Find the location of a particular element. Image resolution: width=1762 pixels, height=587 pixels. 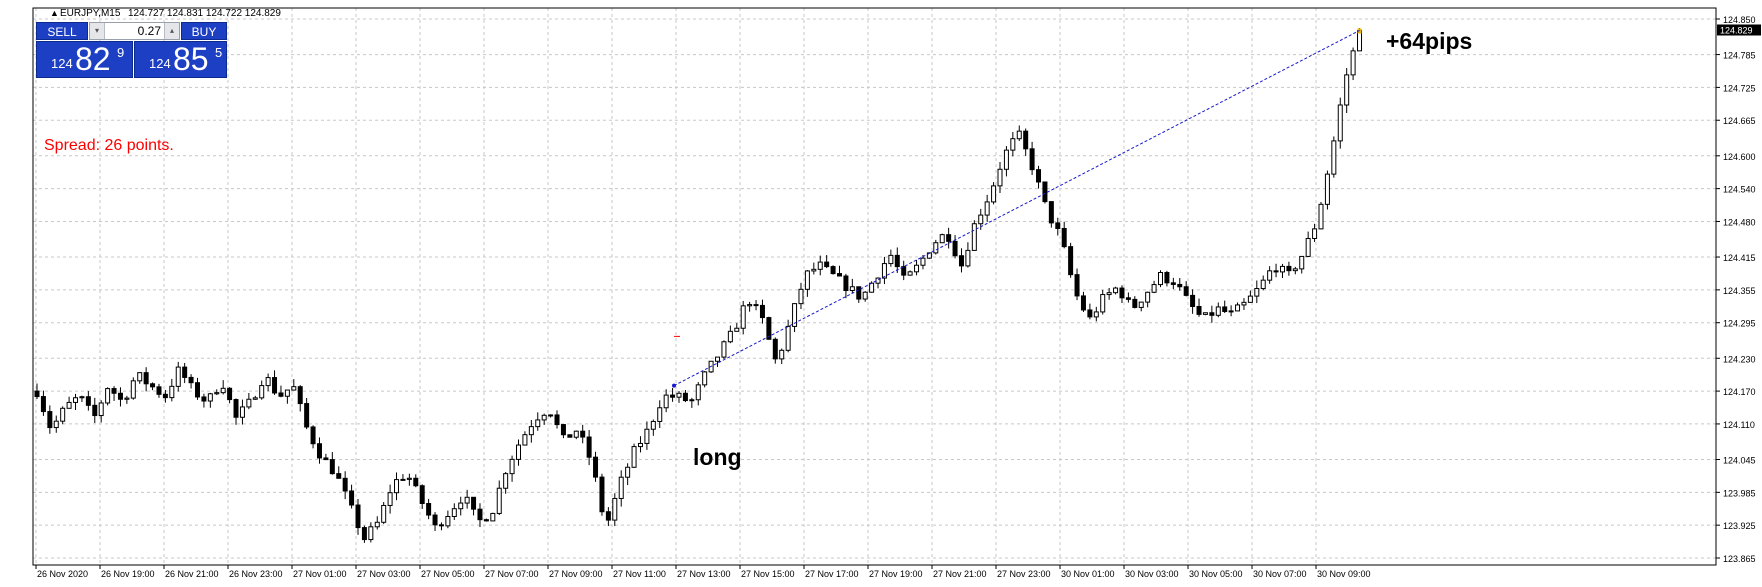

x-tick-label: 30 Nov 01:00 is located at coordinates (1088, 574).